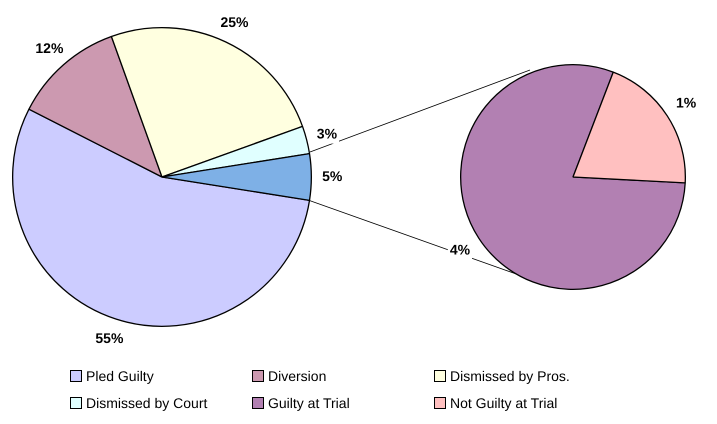  What do you see at coordinates (297, 376) in the screenshot?
I see `legend-label: Diversion` at bounding box center [297, 376].